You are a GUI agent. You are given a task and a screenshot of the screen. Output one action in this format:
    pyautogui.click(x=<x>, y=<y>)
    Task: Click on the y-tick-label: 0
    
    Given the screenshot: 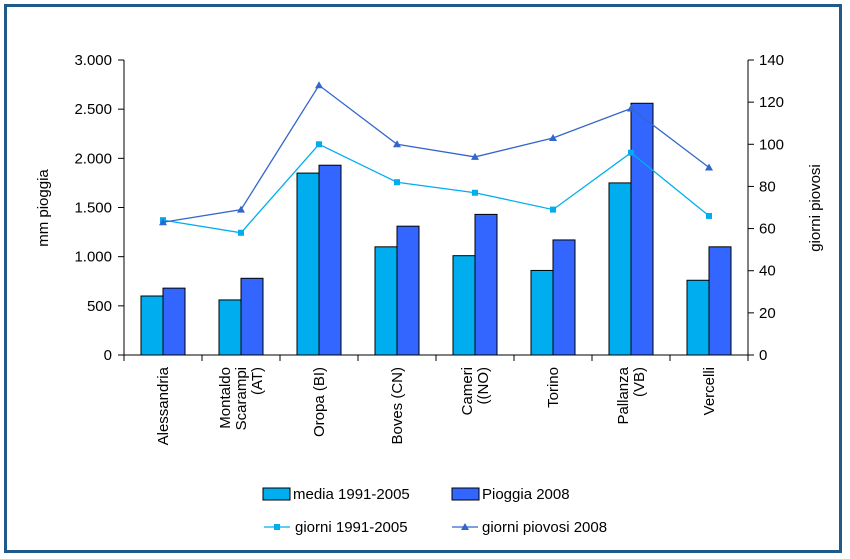 What is the action you would take?
    pyautogui.click(x=108, y=355)
    